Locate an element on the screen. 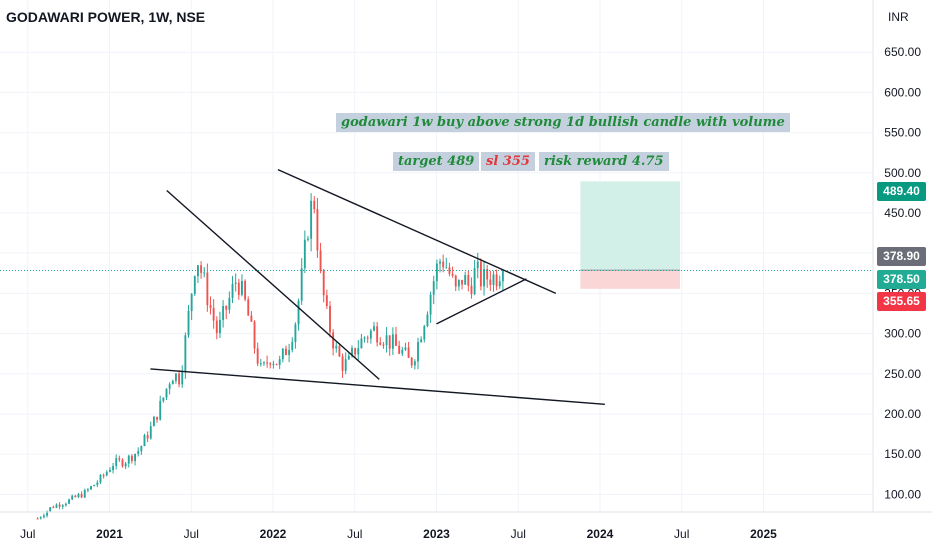  trendline-triangle-bottom is located at coordinates (481, 301).